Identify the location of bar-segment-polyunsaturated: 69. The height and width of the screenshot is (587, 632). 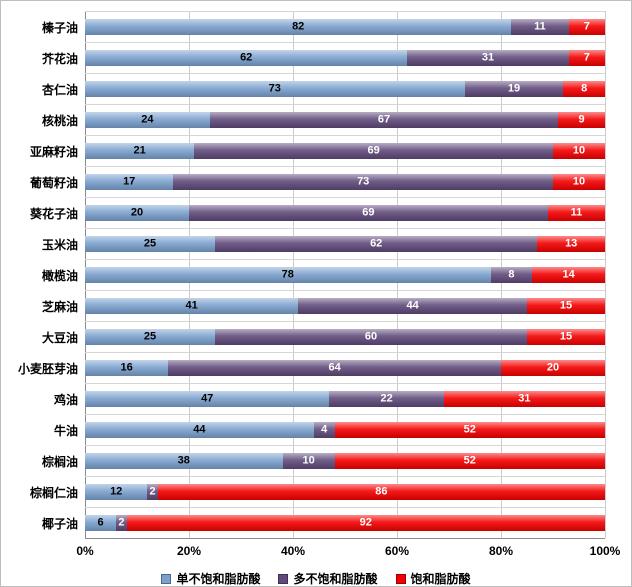
(373, 151).